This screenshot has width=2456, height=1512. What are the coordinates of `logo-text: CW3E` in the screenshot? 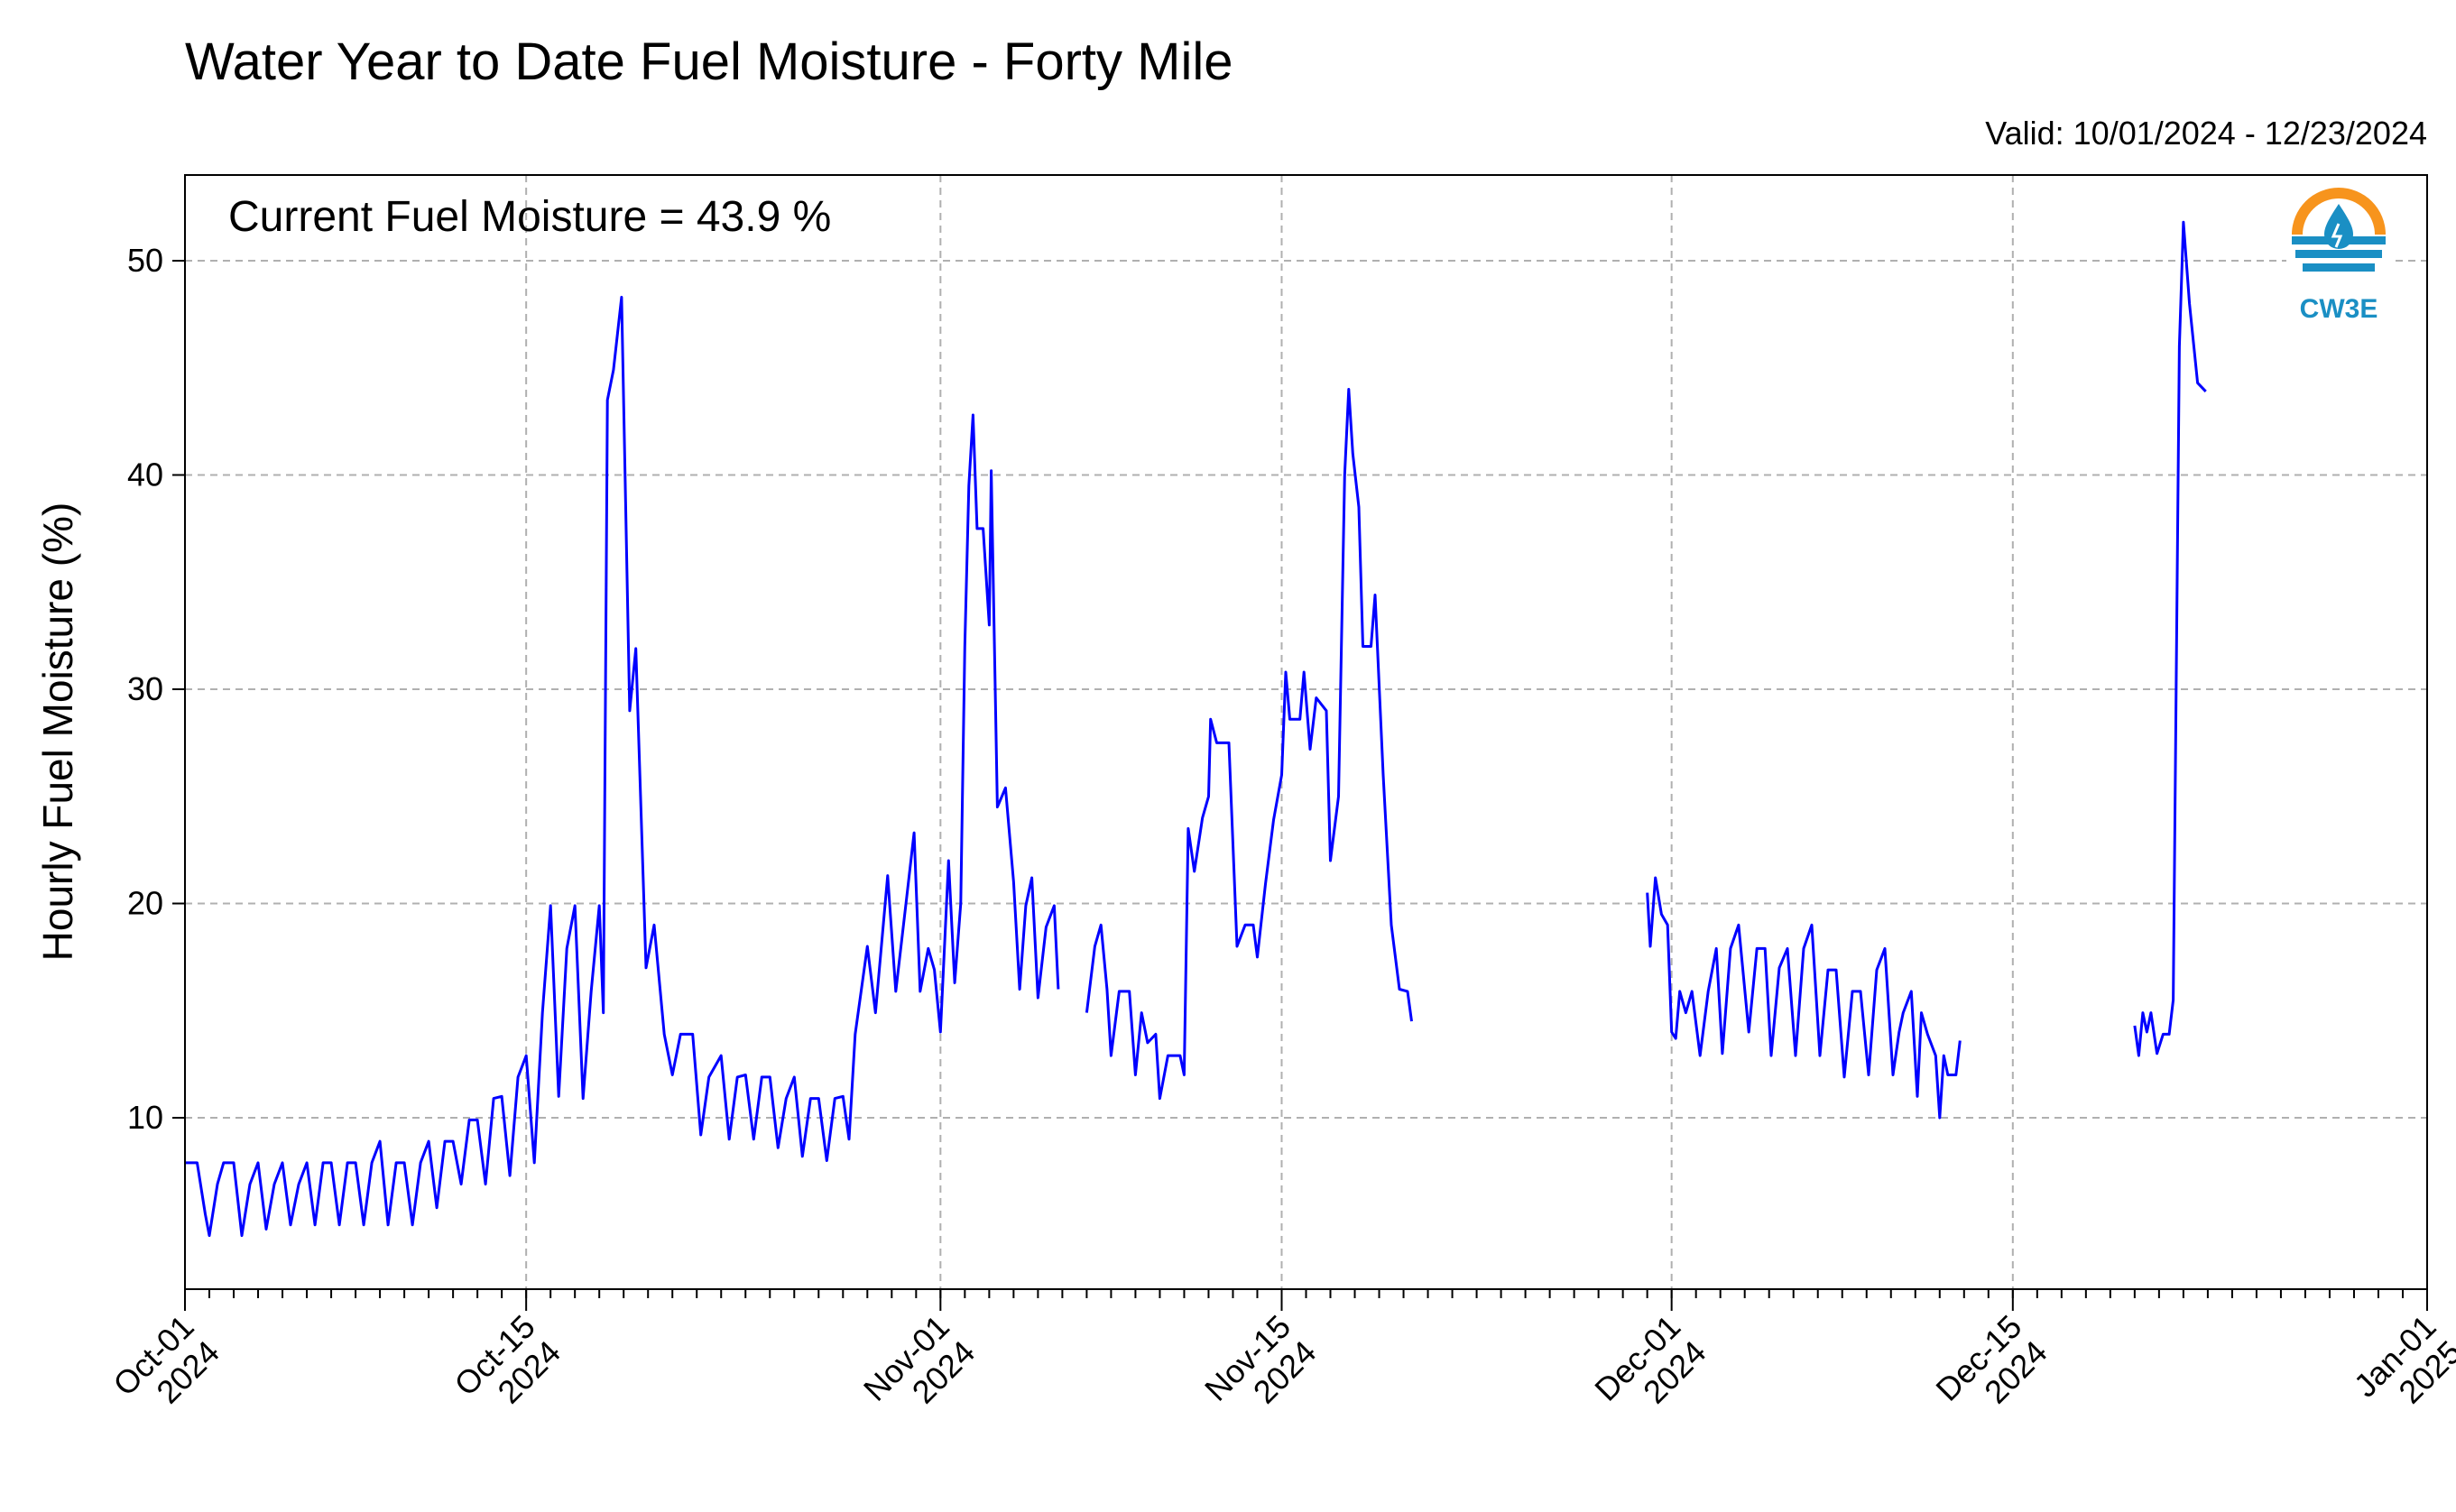 It's located at (2339, 309).